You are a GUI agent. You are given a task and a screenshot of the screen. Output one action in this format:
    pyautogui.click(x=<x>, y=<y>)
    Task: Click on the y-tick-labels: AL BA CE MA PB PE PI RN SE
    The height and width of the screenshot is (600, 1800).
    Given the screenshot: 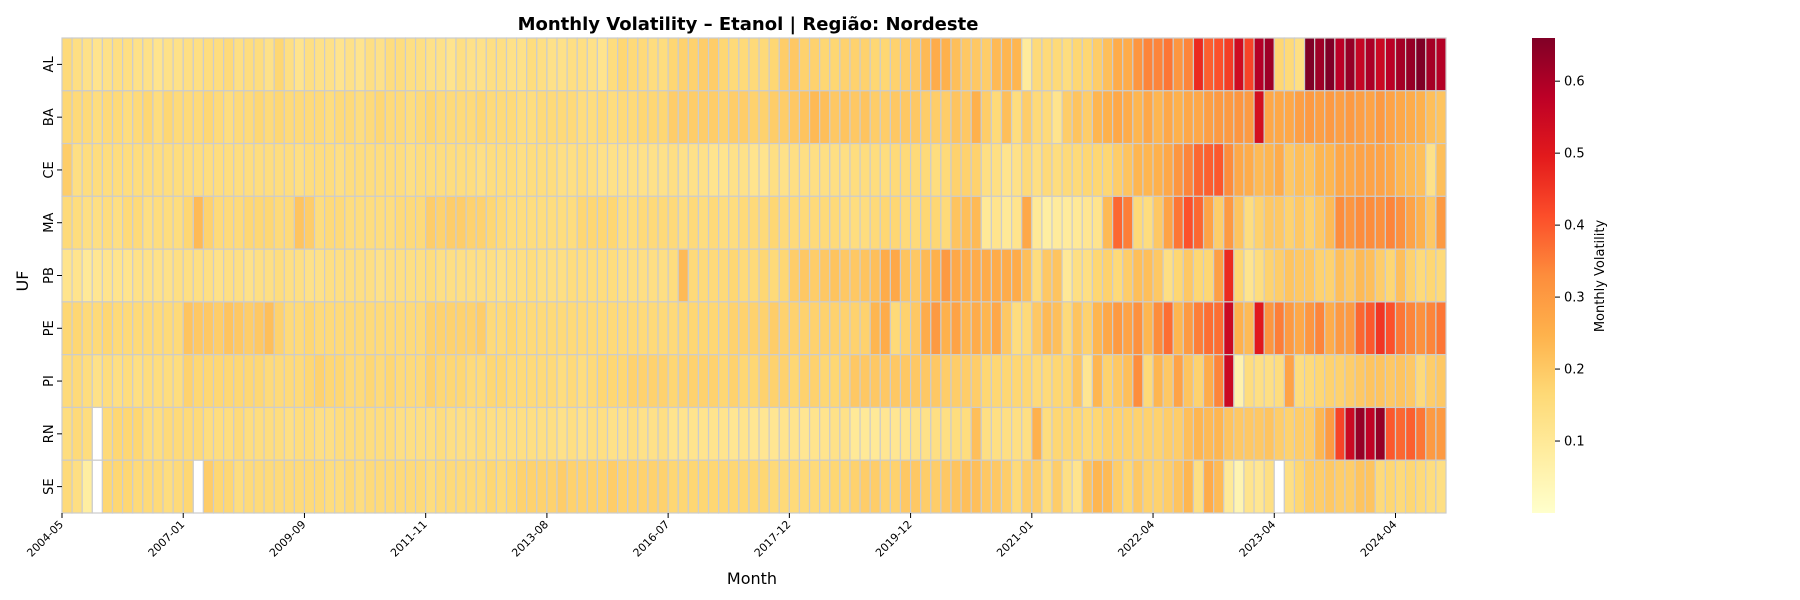 What is the action you would take?
    pyautogui.click(x=52, y=275)
    